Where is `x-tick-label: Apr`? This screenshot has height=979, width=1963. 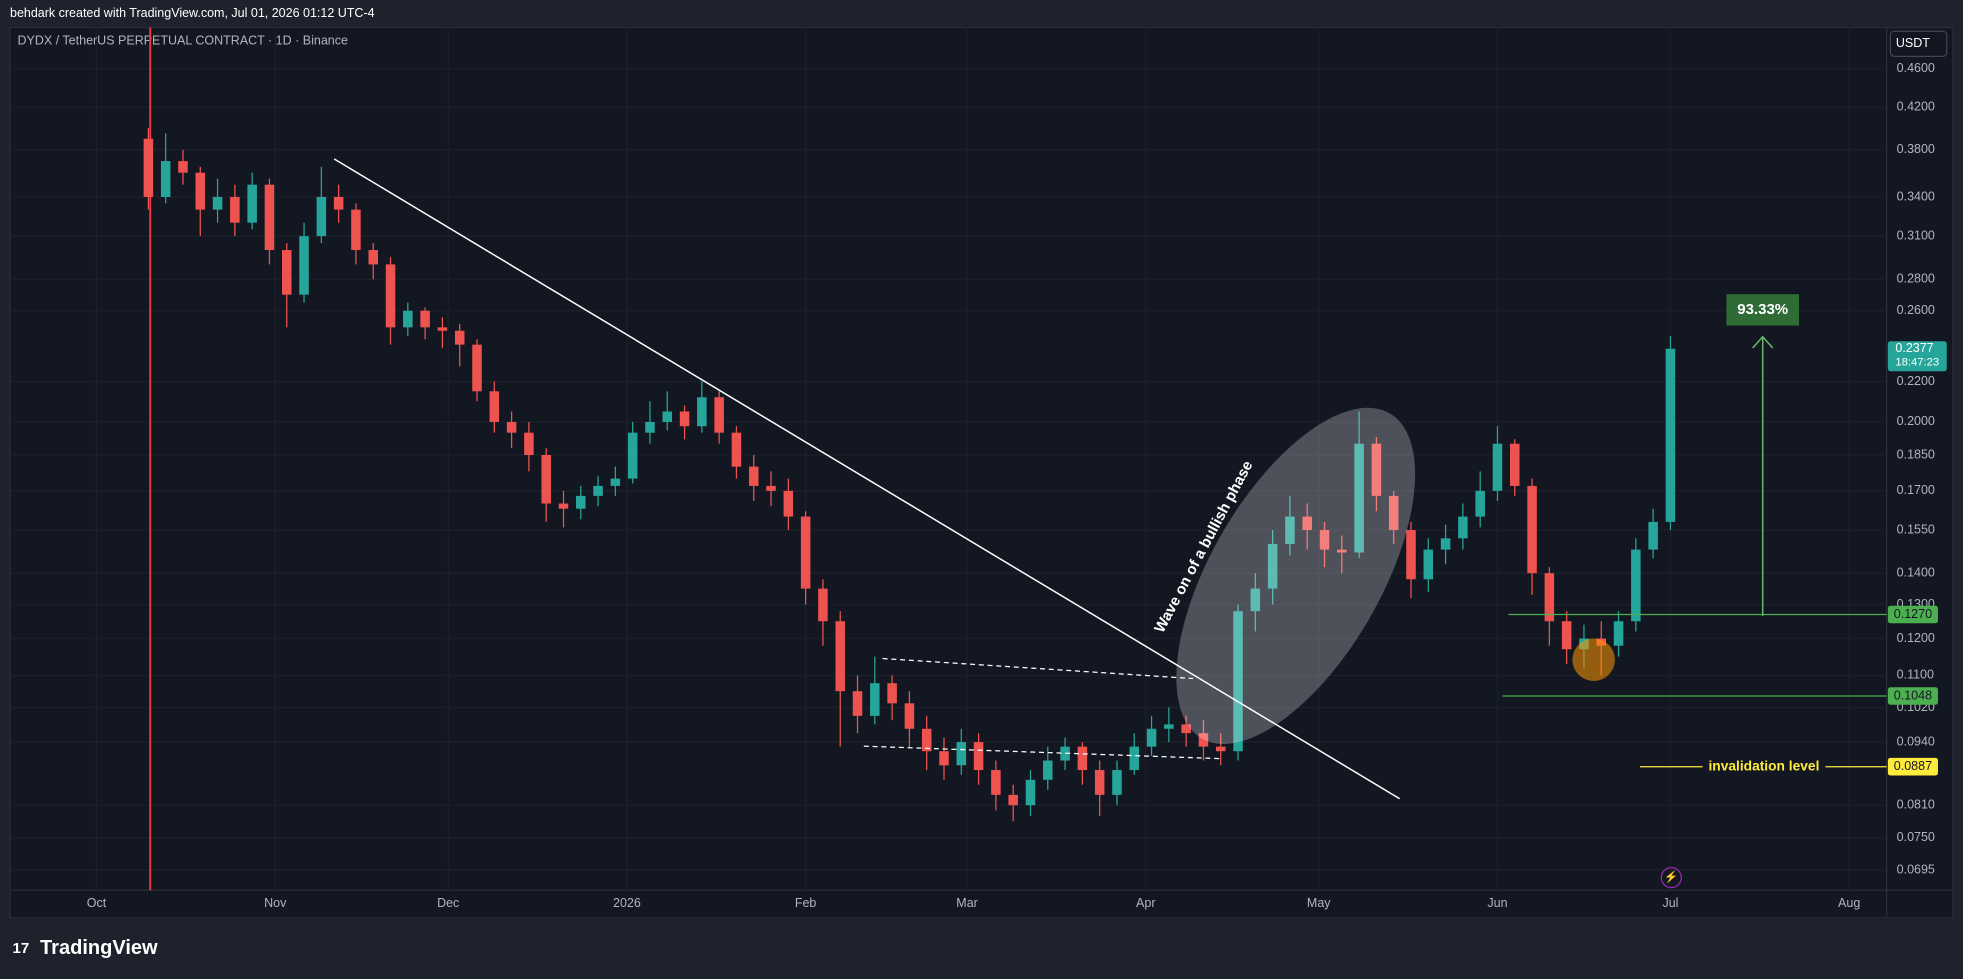 x-tick-label: Apr is located at coordinates (1145, 903).